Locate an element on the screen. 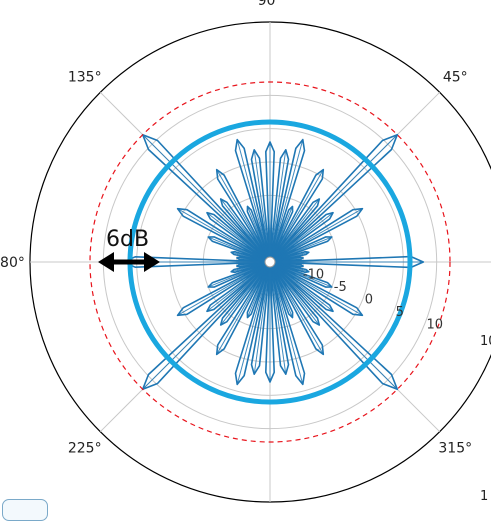 This screenshot has height=521, width=491. radial-tick-labels: -10 -5 0 5 10 is located at coordinates (373, 299).